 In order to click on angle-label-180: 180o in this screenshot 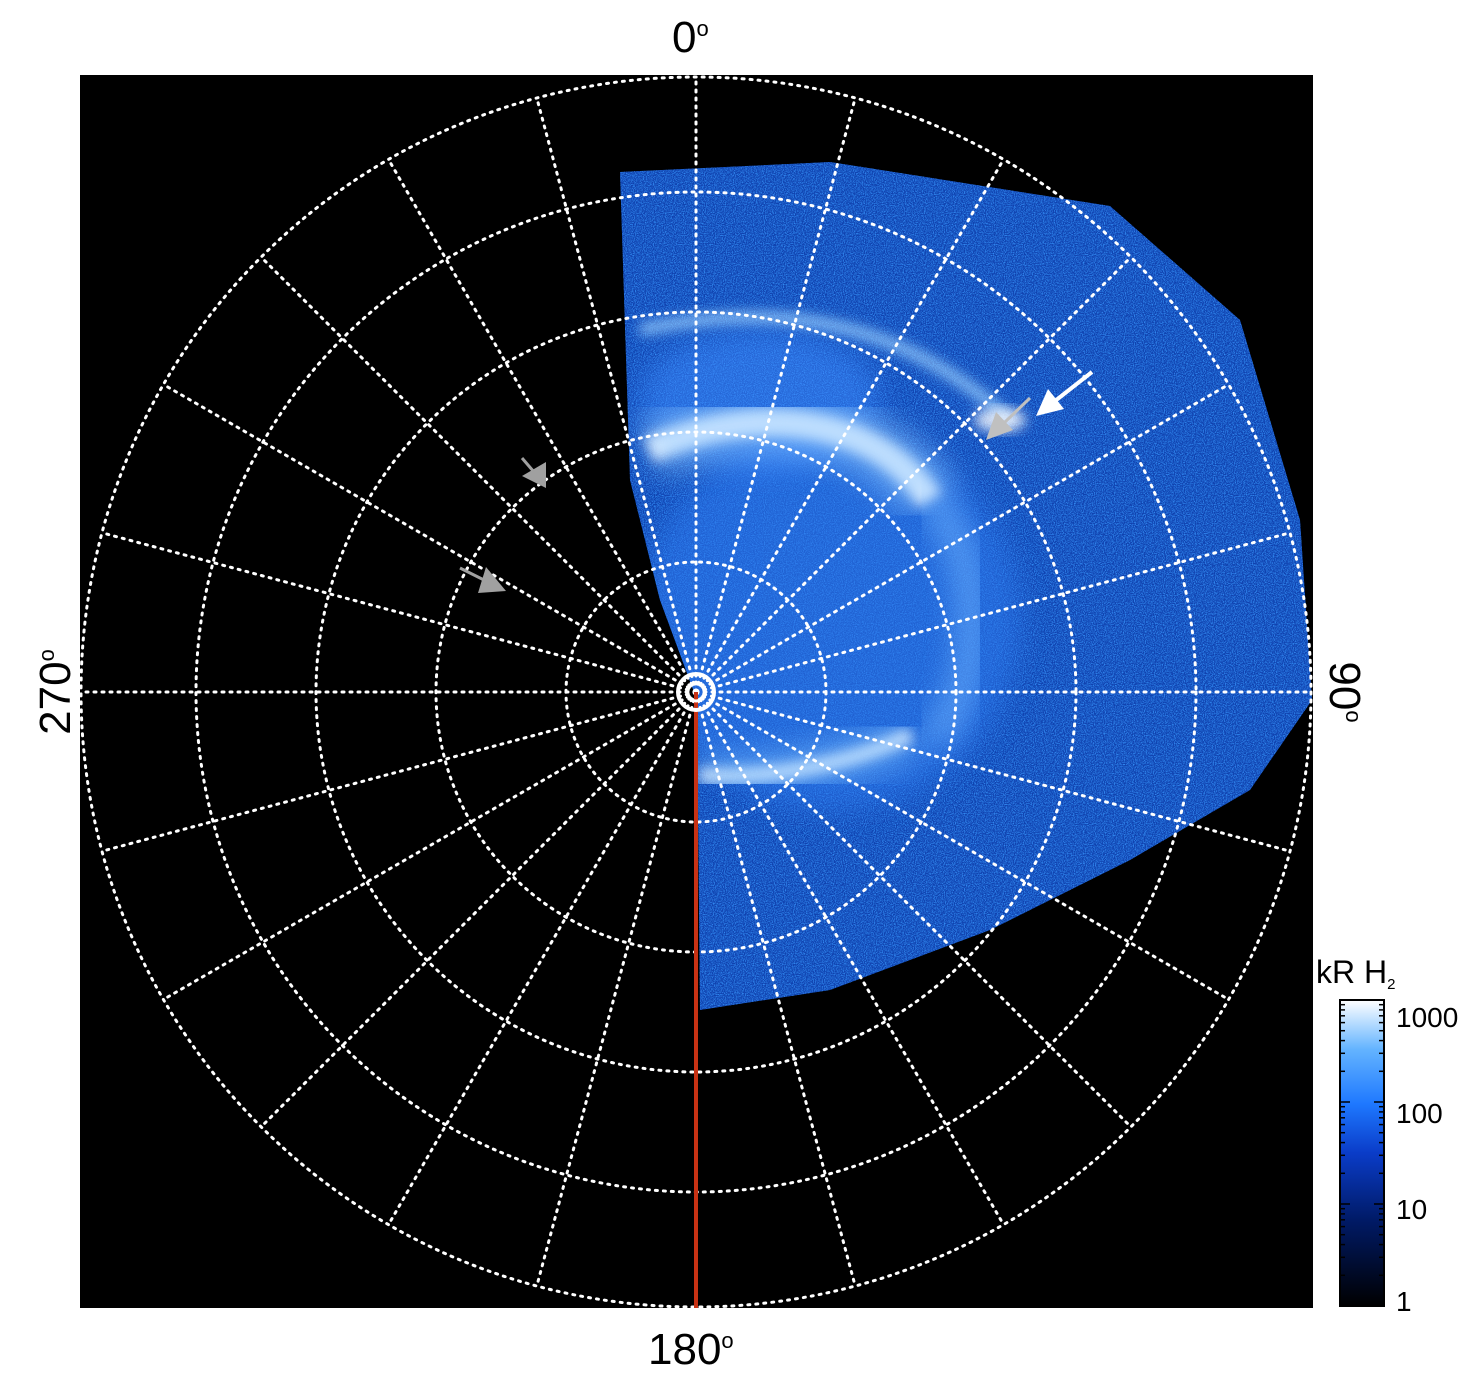, I will do `click(691, 1349)`.